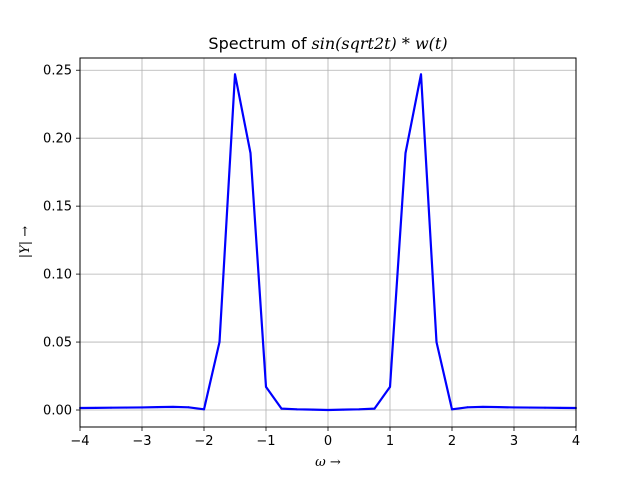  Describe the element at coordinates (57, 71) in the screenshot. I see `y-tick-label: 0.25` at that location.